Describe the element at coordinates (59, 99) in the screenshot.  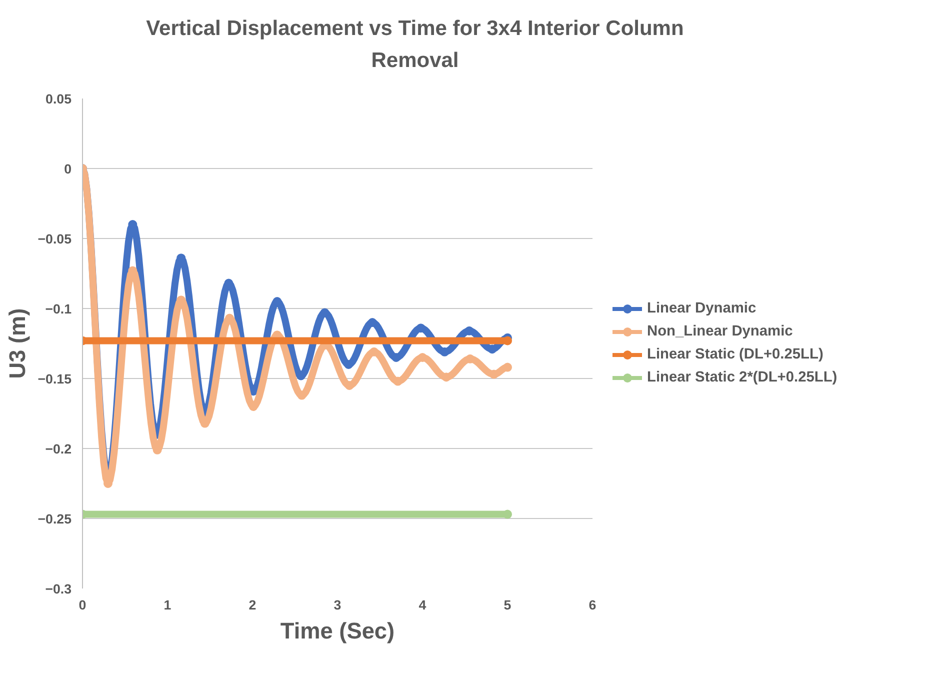
I see `y-tick-label: 0.05` at that location.